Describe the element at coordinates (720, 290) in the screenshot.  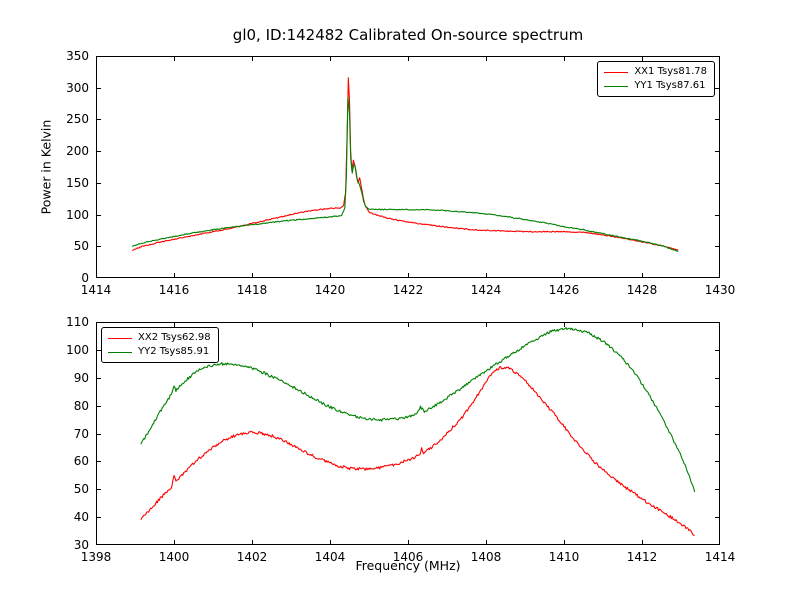
I see `x-tick-label: 1430` at that location.